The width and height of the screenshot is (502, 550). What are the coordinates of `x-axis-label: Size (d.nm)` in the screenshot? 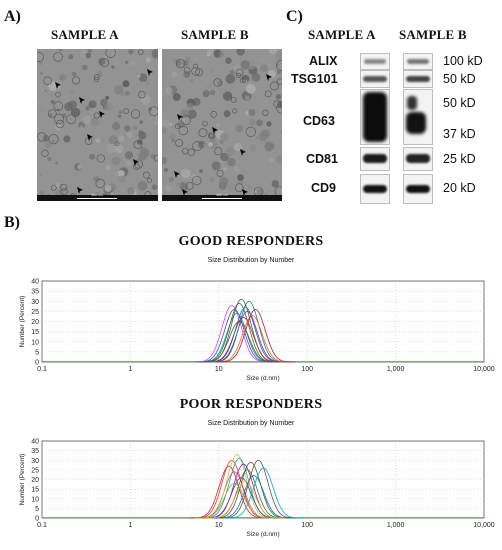 It's located at (262, 534).